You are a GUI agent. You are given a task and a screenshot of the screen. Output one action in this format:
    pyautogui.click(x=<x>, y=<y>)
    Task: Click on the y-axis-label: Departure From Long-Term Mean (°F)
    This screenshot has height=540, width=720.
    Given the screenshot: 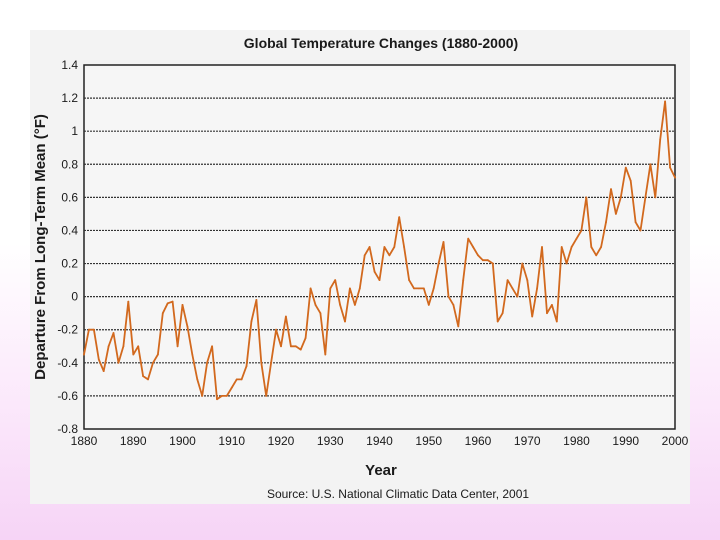 What is the action you would take?
    pyautogui.click(x=40, y=247)
    